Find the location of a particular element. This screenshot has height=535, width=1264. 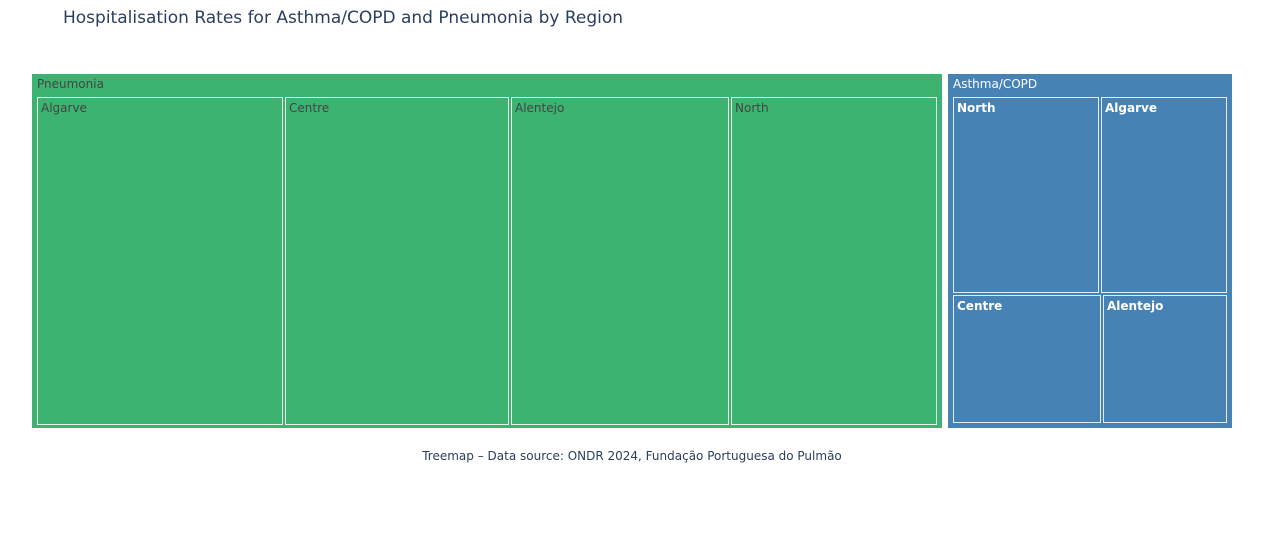

treemap-tile-asthma-copd-centre: Centre is located at coordinates (1027, 359).